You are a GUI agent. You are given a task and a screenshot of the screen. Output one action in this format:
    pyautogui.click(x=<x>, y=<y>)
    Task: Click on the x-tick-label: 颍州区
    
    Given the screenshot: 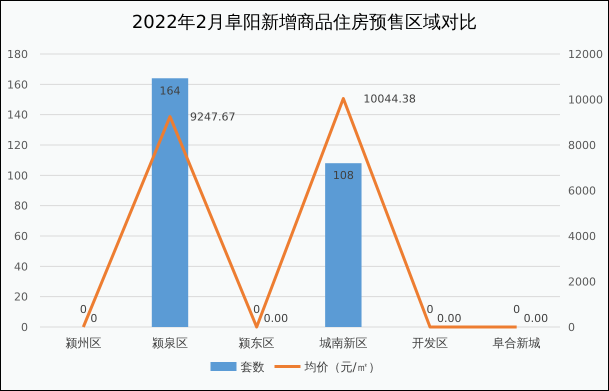 What is the action you would take?
    pyautogui.click(x=83, y=343)
    